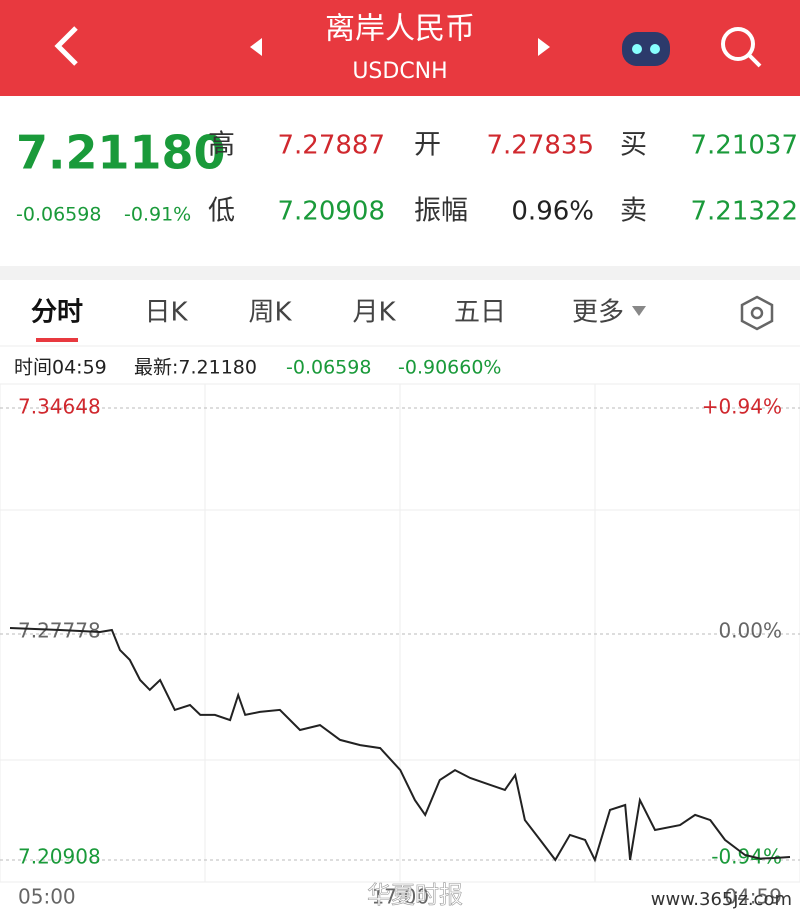  I want to click on settings-icon-dot, so click(757, 313).